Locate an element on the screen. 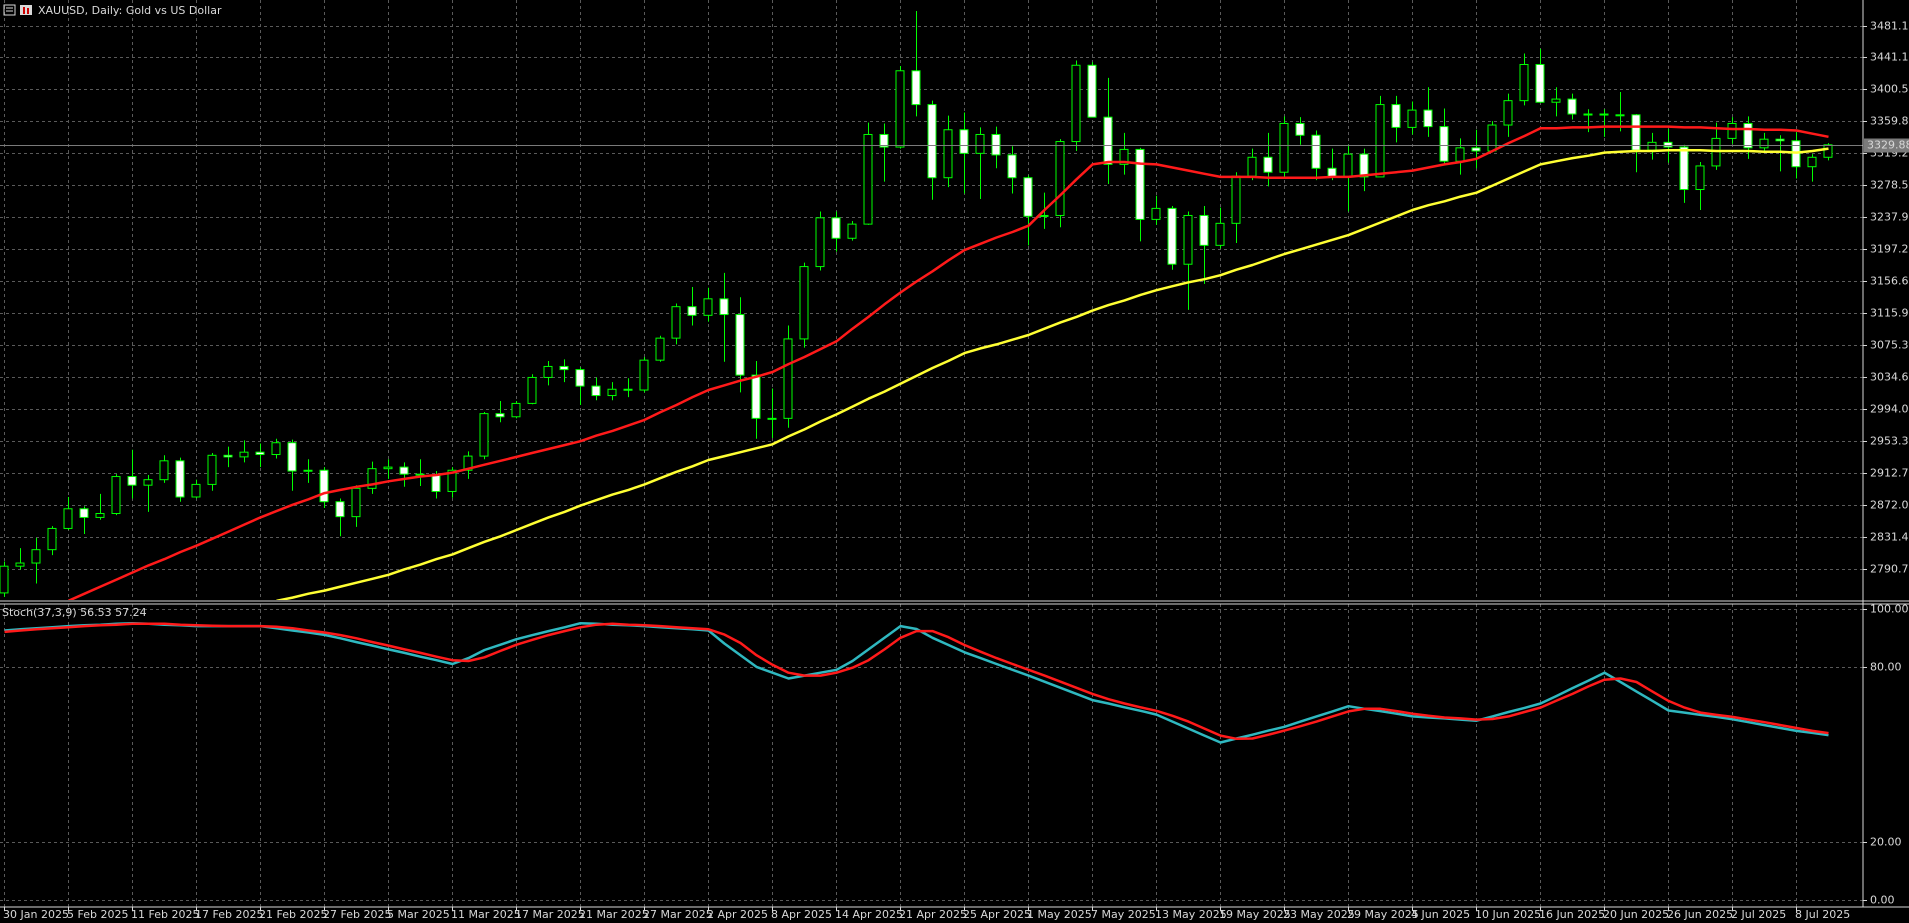 The width and height of the screenshot is (1909, 923). symbol-icons is located at coordinates (17, 10).